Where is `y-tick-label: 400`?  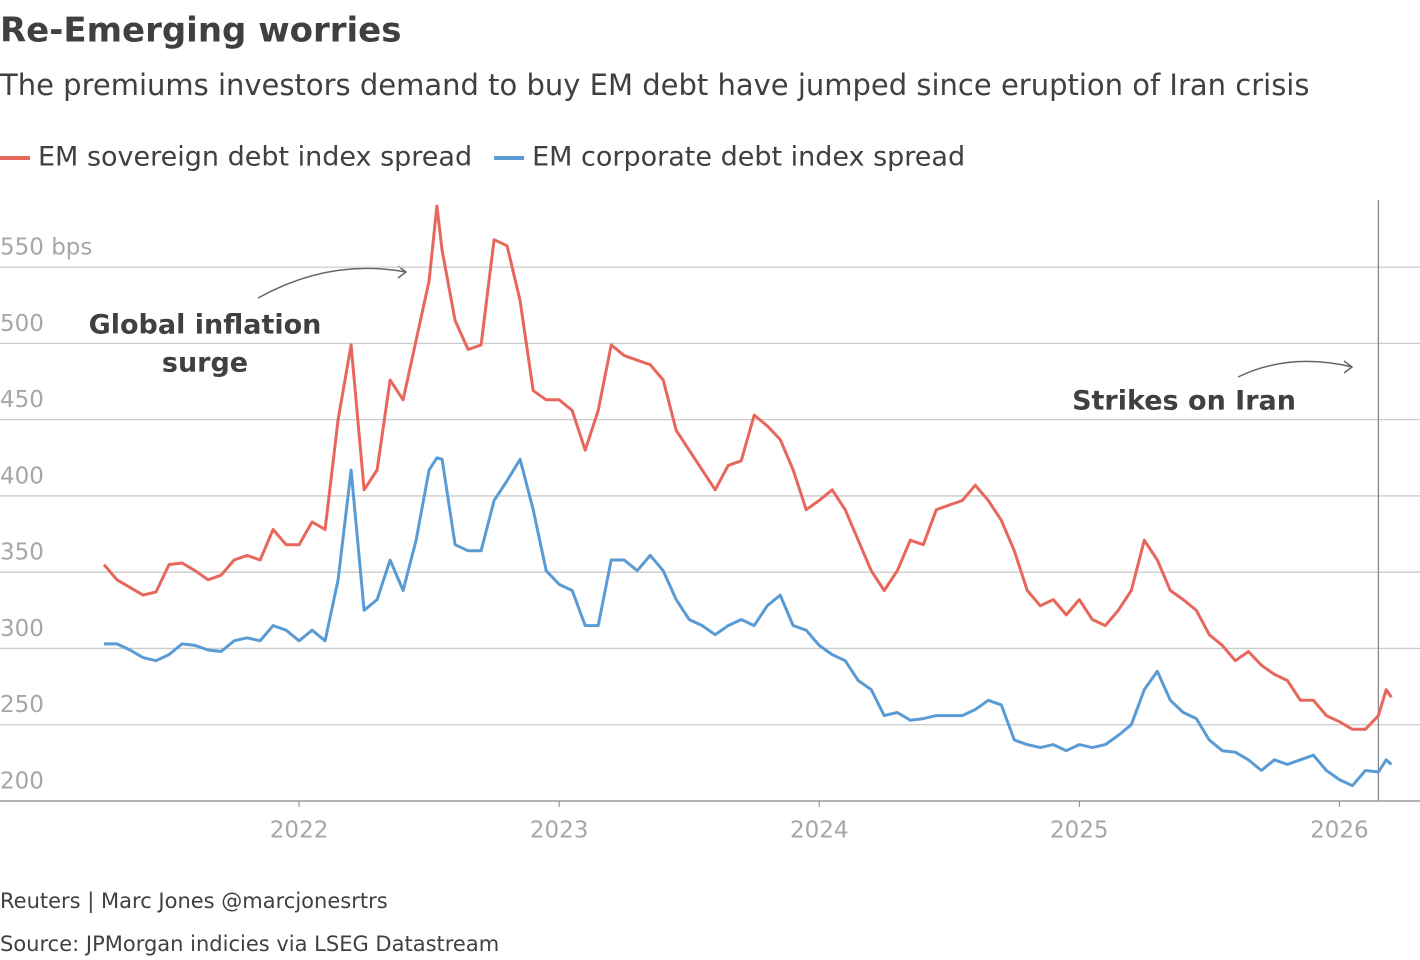
y-tick-label: 400 is located at coordinates (22, 476).